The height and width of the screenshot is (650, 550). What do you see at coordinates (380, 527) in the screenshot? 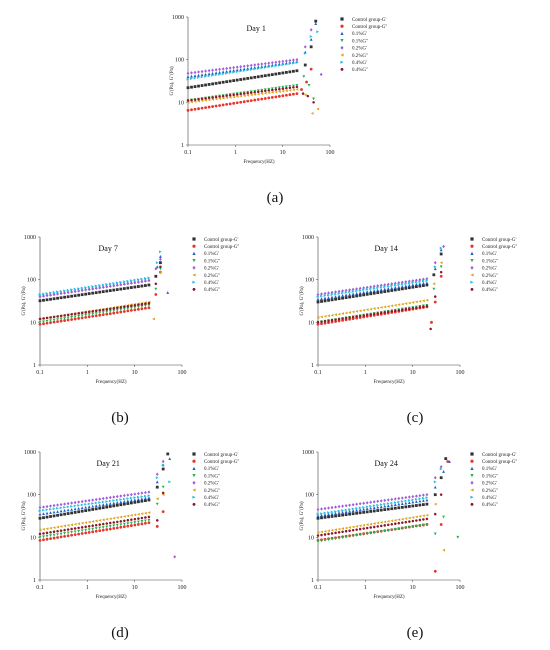
I see `series-0-2pctg-gpp` at bounding box center [380, 527].